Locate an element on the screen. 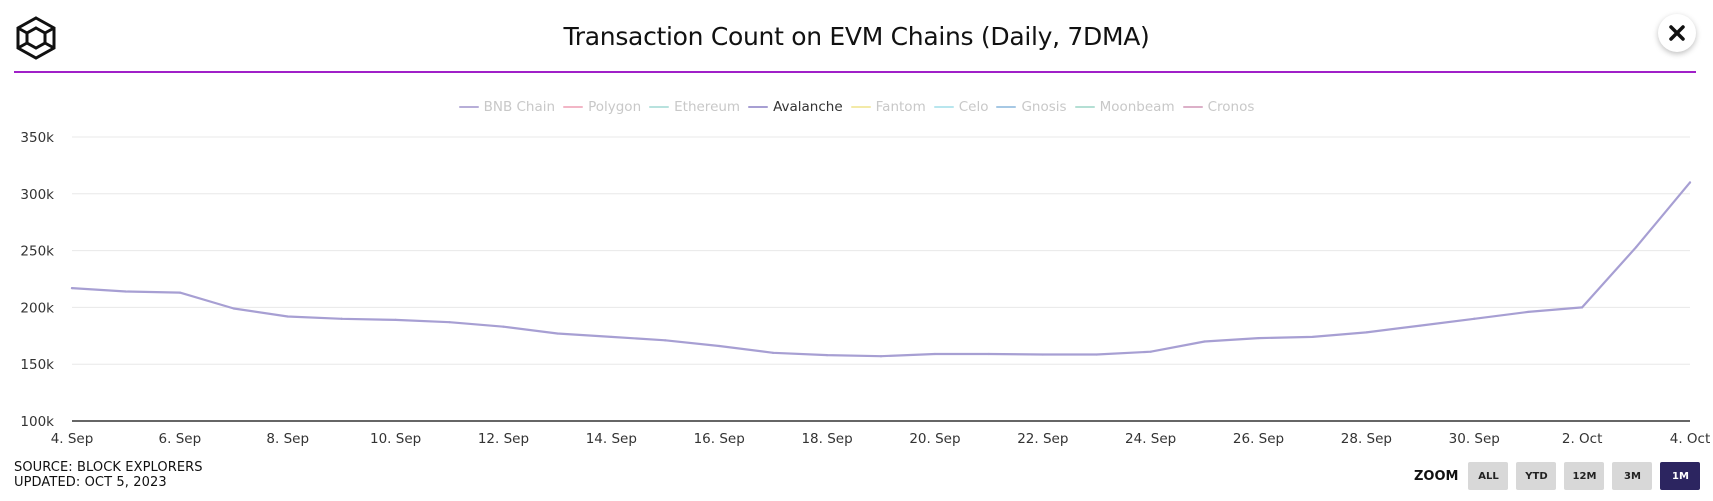 The width and height of the screenshot is (1713, 501). zoom-controls: ZOOM ALL YTD 12M 3M 1M is located at coordinates (1557, 476).